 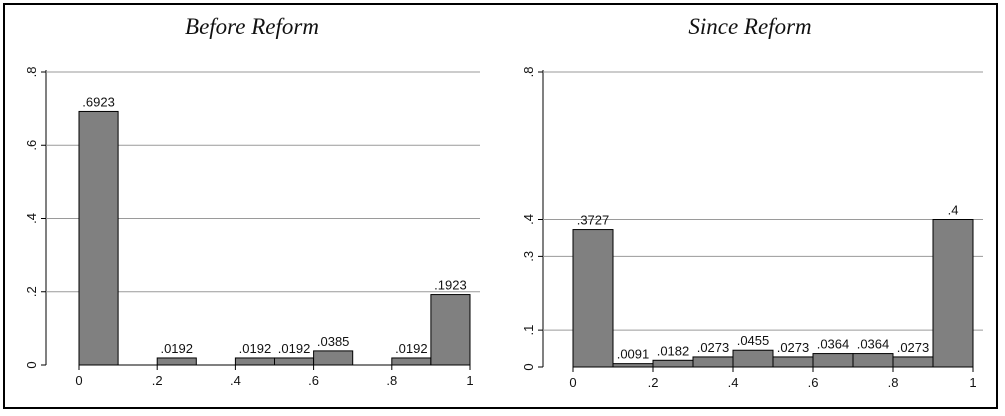 I want to click on chart-title: Before Reform, so click(x=252, y=26).